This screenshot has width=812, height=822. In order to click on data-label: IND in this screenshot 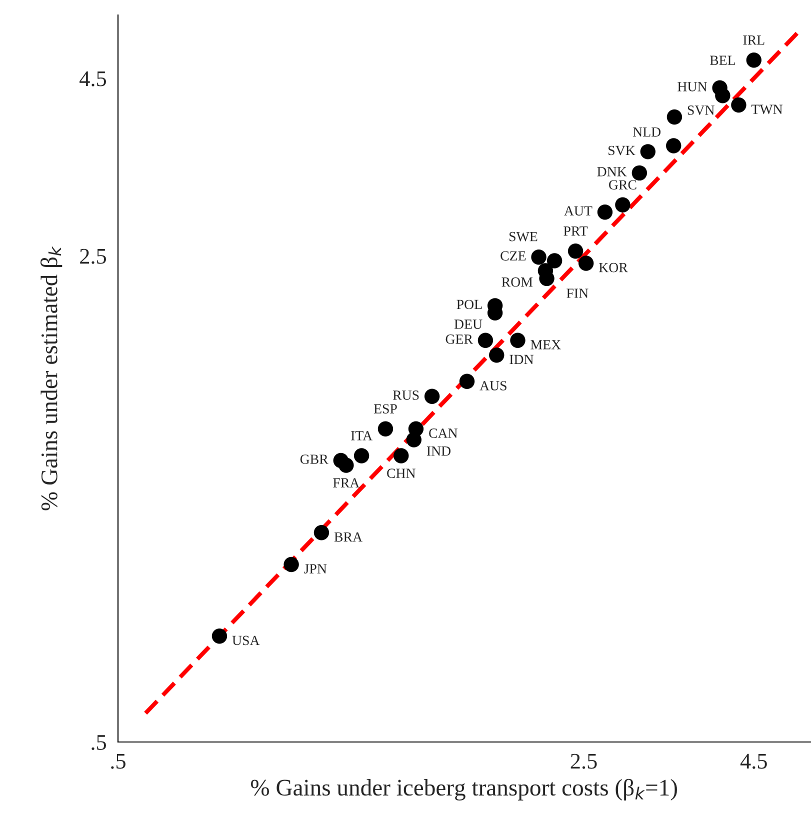, I will do `click(438, 451)`.